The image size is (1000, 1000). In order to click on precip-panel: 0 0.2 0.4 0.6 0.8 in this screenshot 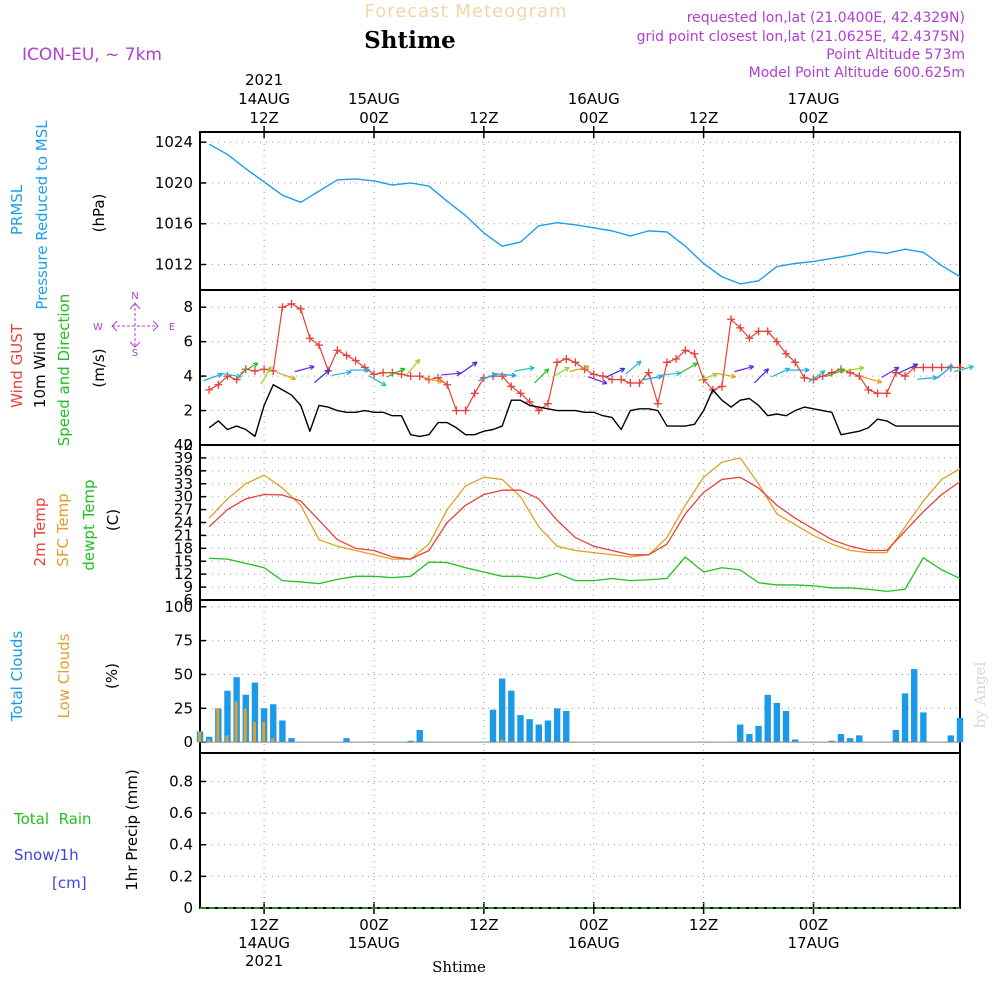, I will do `click(565, 834)`.